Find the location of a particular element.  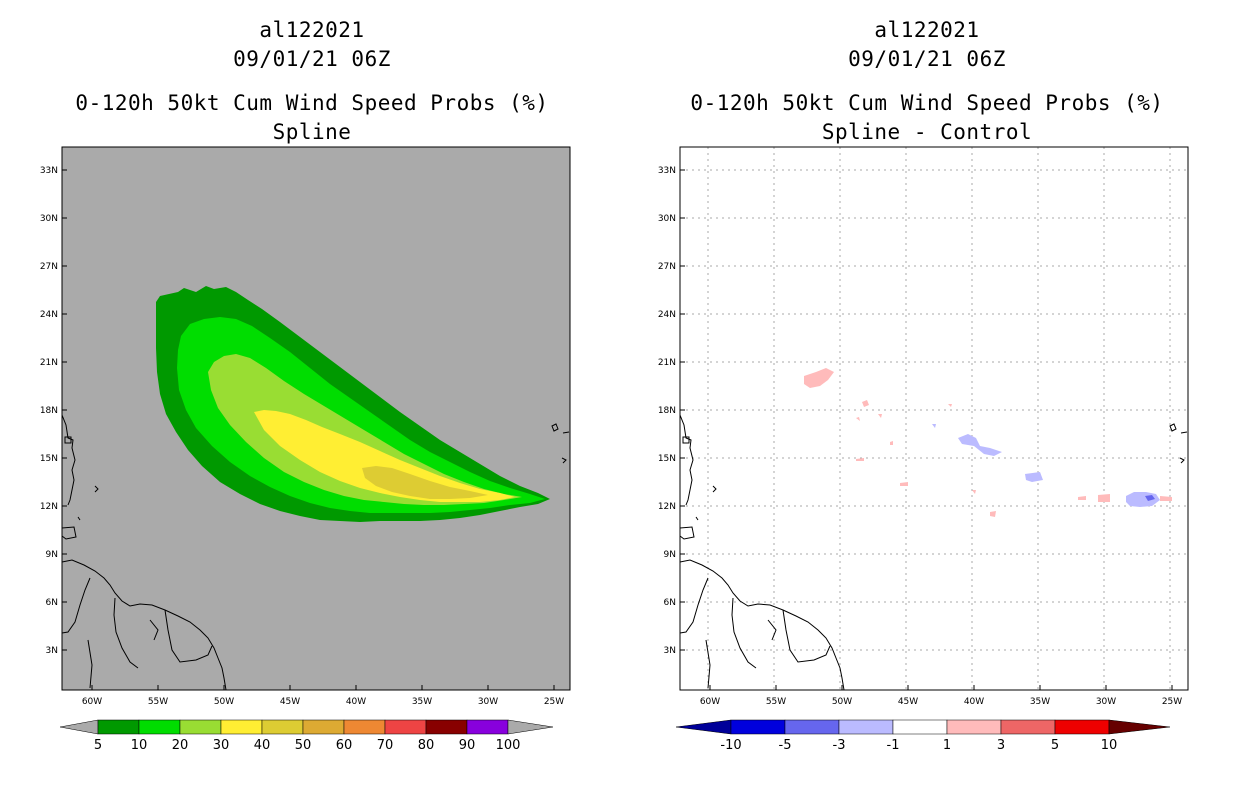

left-lon-label: 50W is located at coordinates (224, 702).